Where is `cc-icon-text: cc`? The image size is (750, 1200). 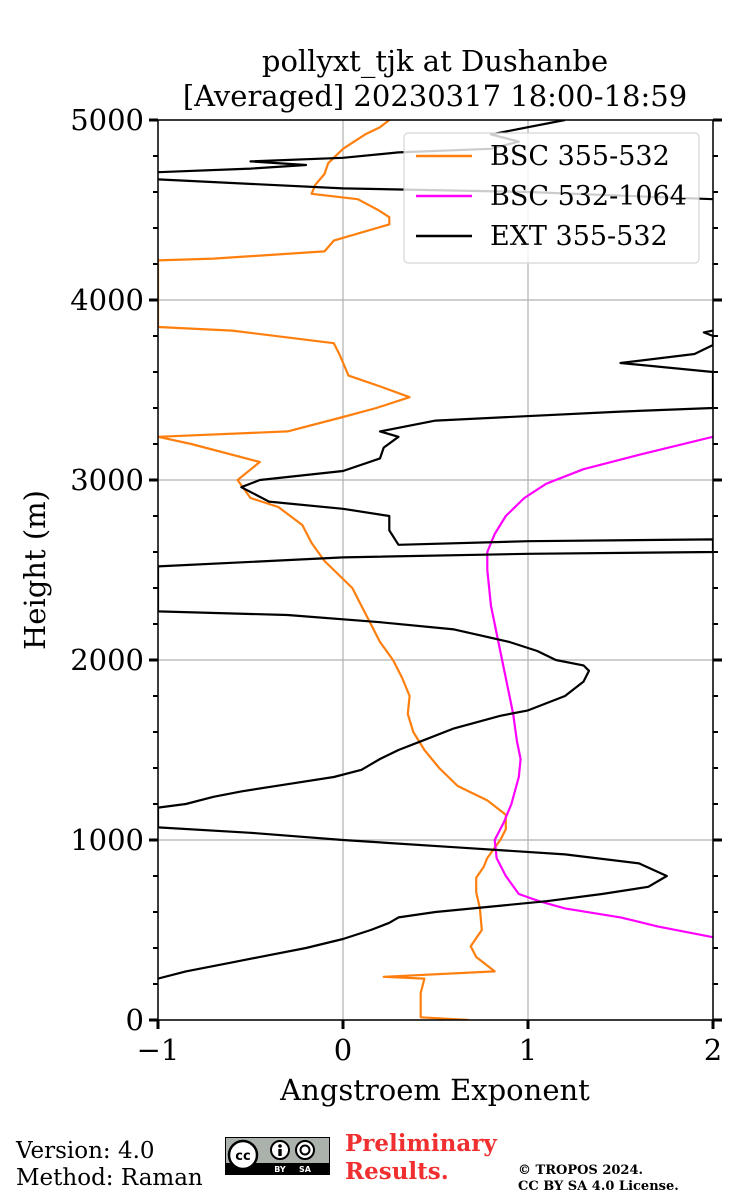 cc-icon-text: cc is located at coordinates (242, 1156).